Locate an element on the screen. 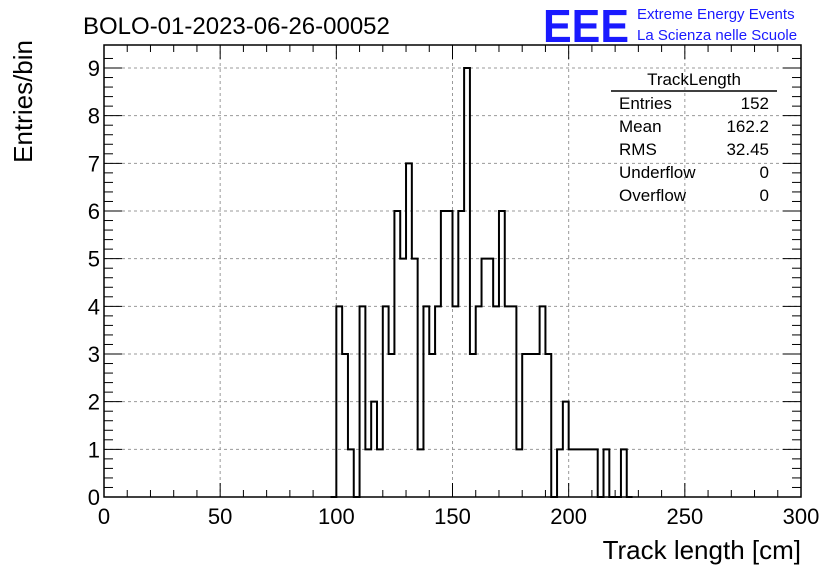 The image size is (836, 572). y-tick-label: 5 is located at coordinates (94, 259).